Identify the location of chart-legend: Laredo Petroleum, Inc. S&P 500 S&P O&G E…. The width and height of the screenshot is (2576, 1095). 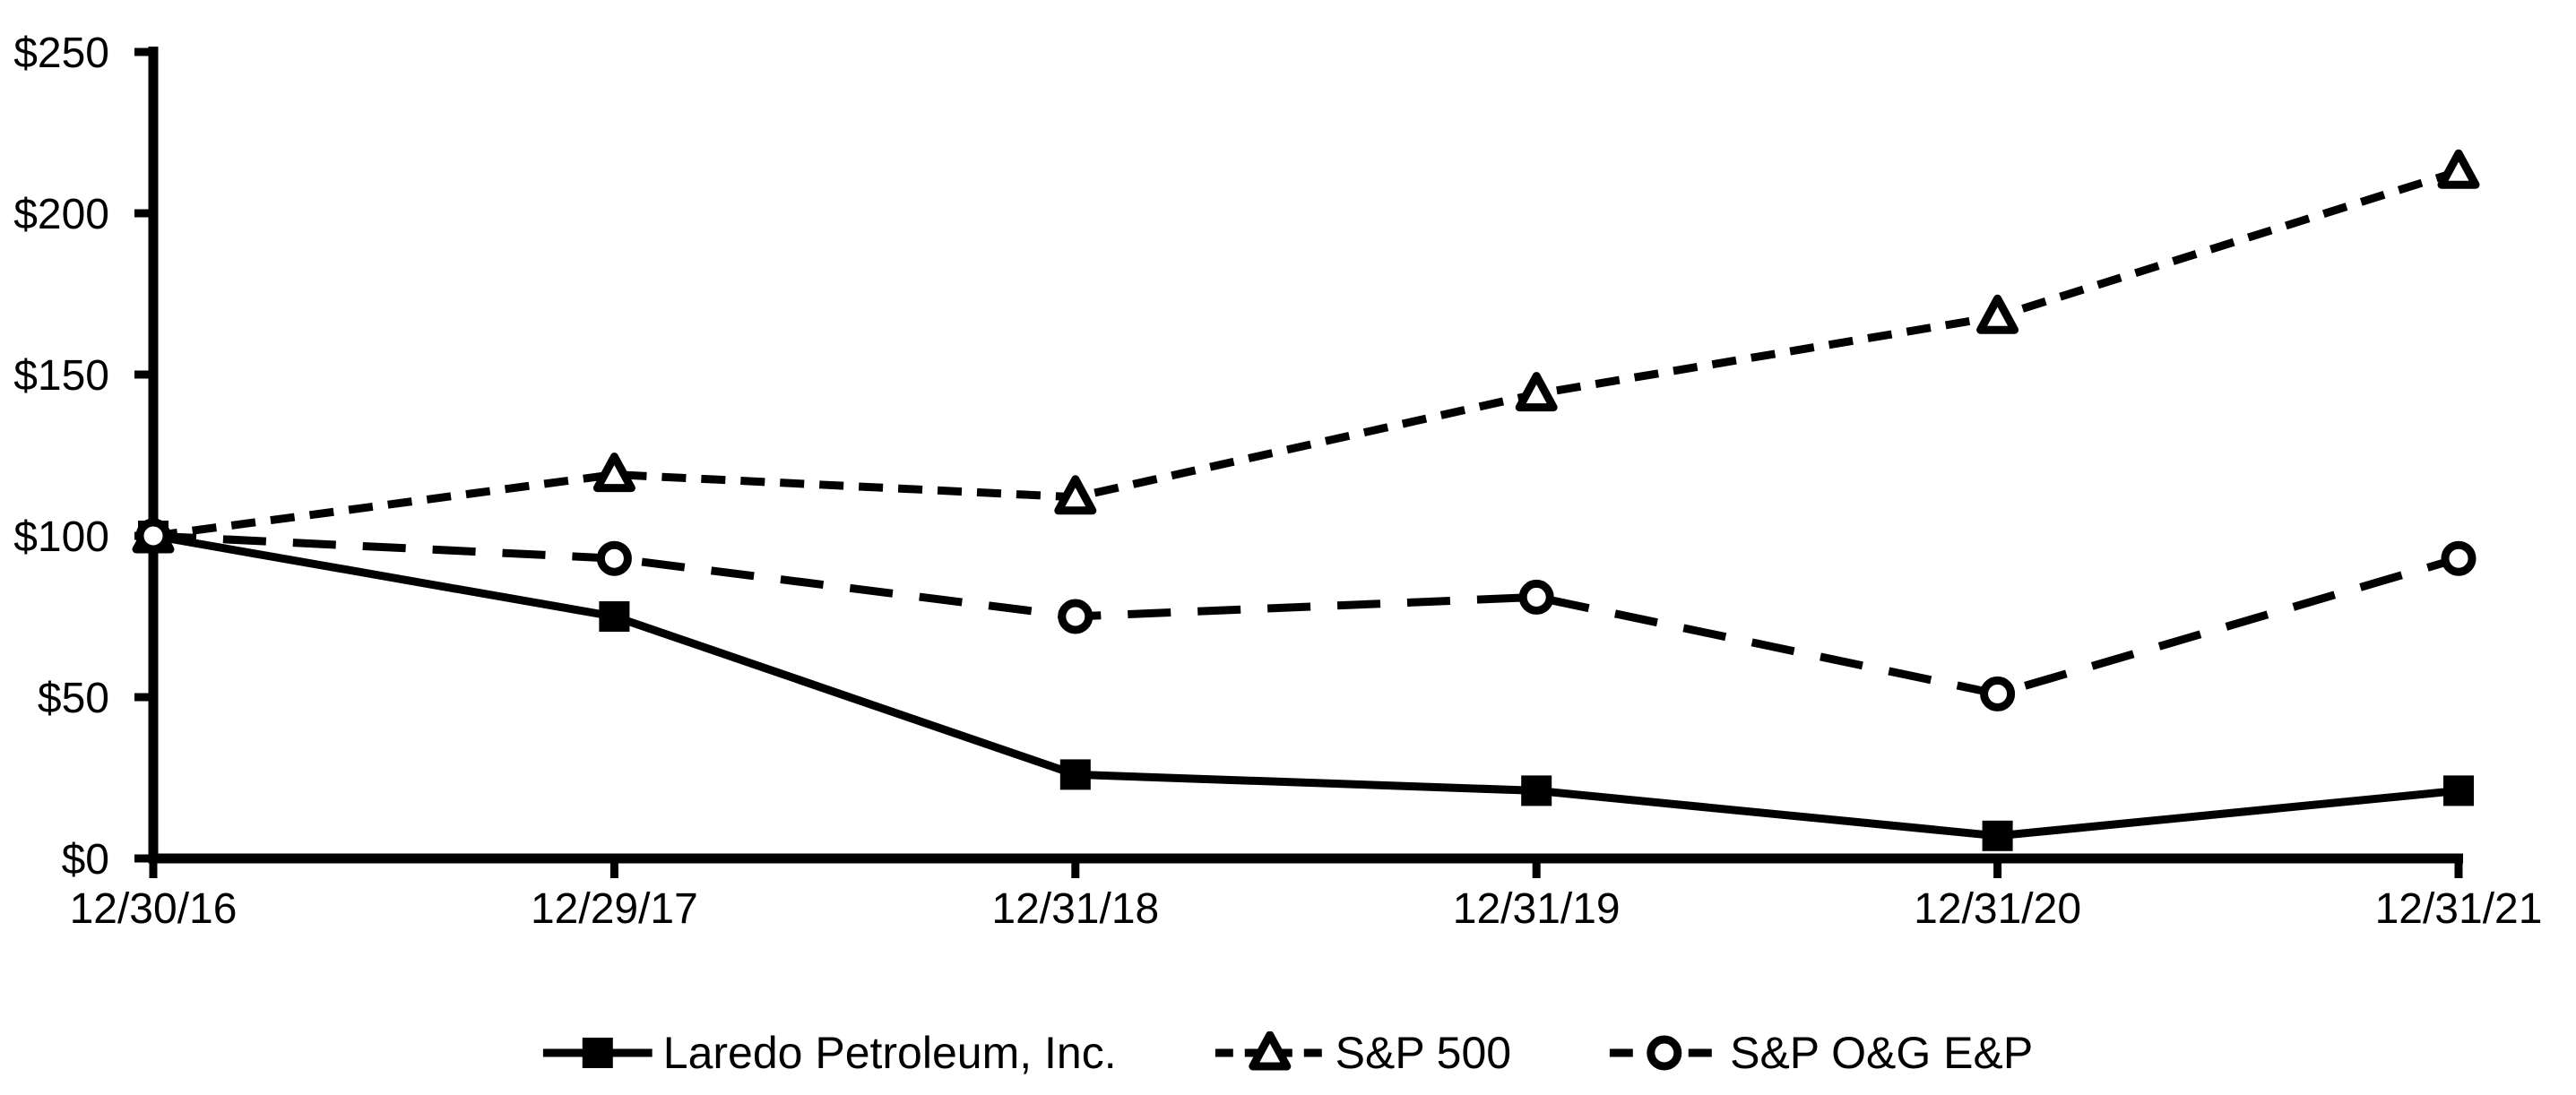
(1287, 1053).